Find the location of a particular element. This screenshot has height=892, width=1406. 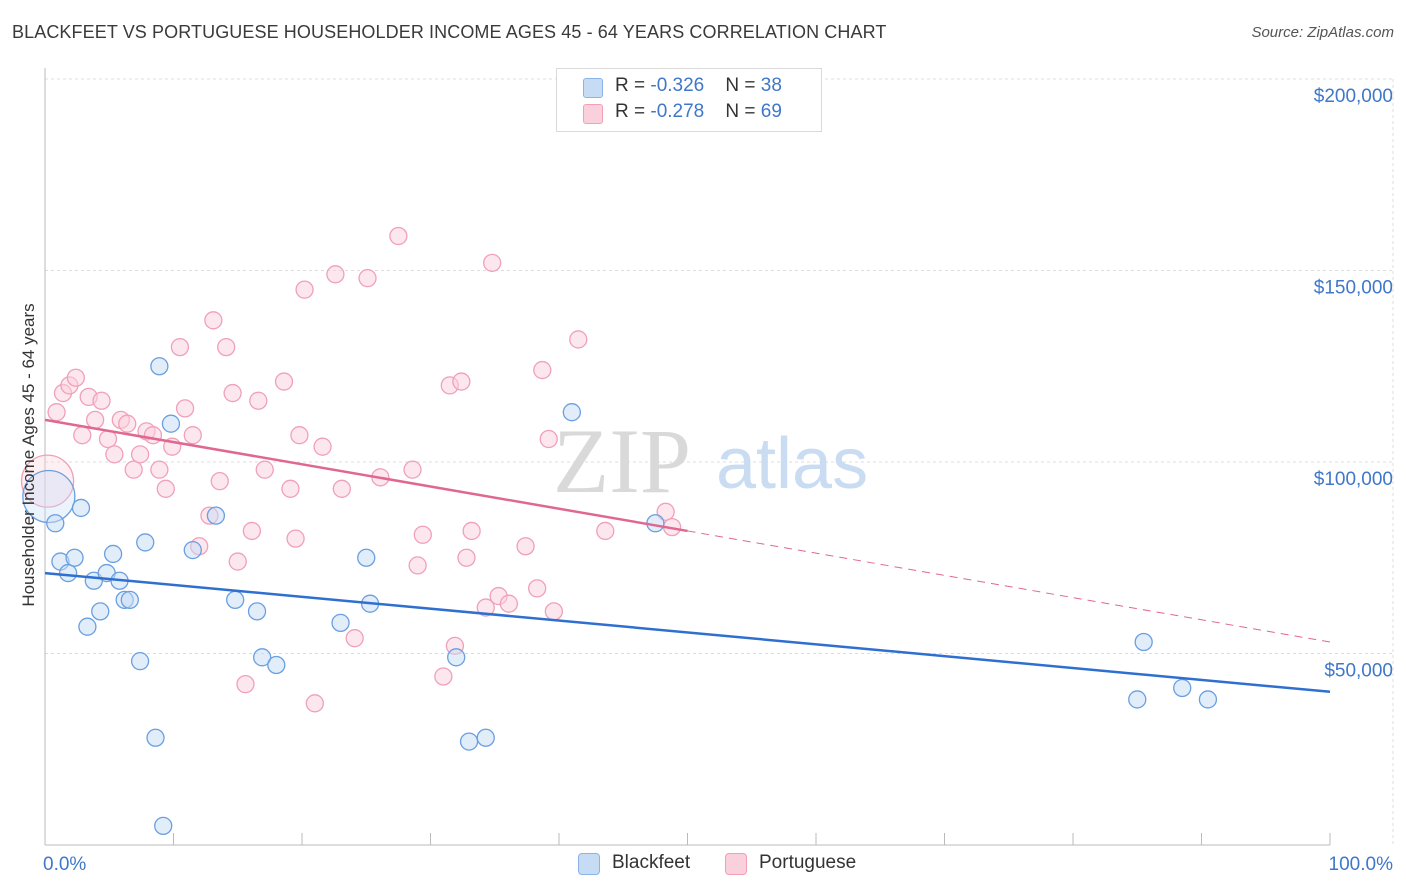

bottom-legend-label-blackfeet: Blackfeet is located at coordinates (651, 862).